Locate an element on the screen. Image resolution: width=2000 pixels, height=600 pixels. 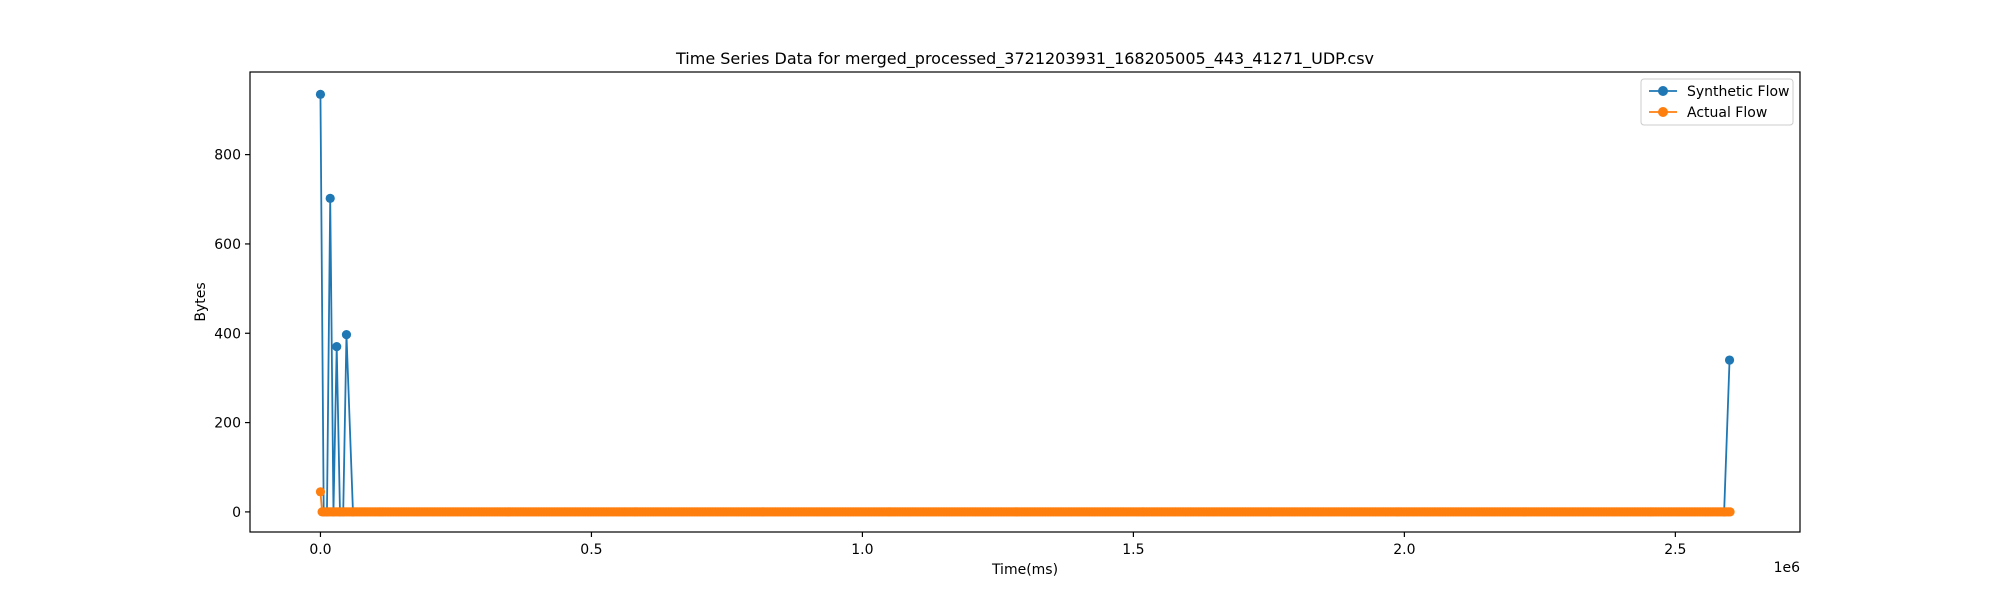
series-actual-flow is located at coordinates (1025, 502).